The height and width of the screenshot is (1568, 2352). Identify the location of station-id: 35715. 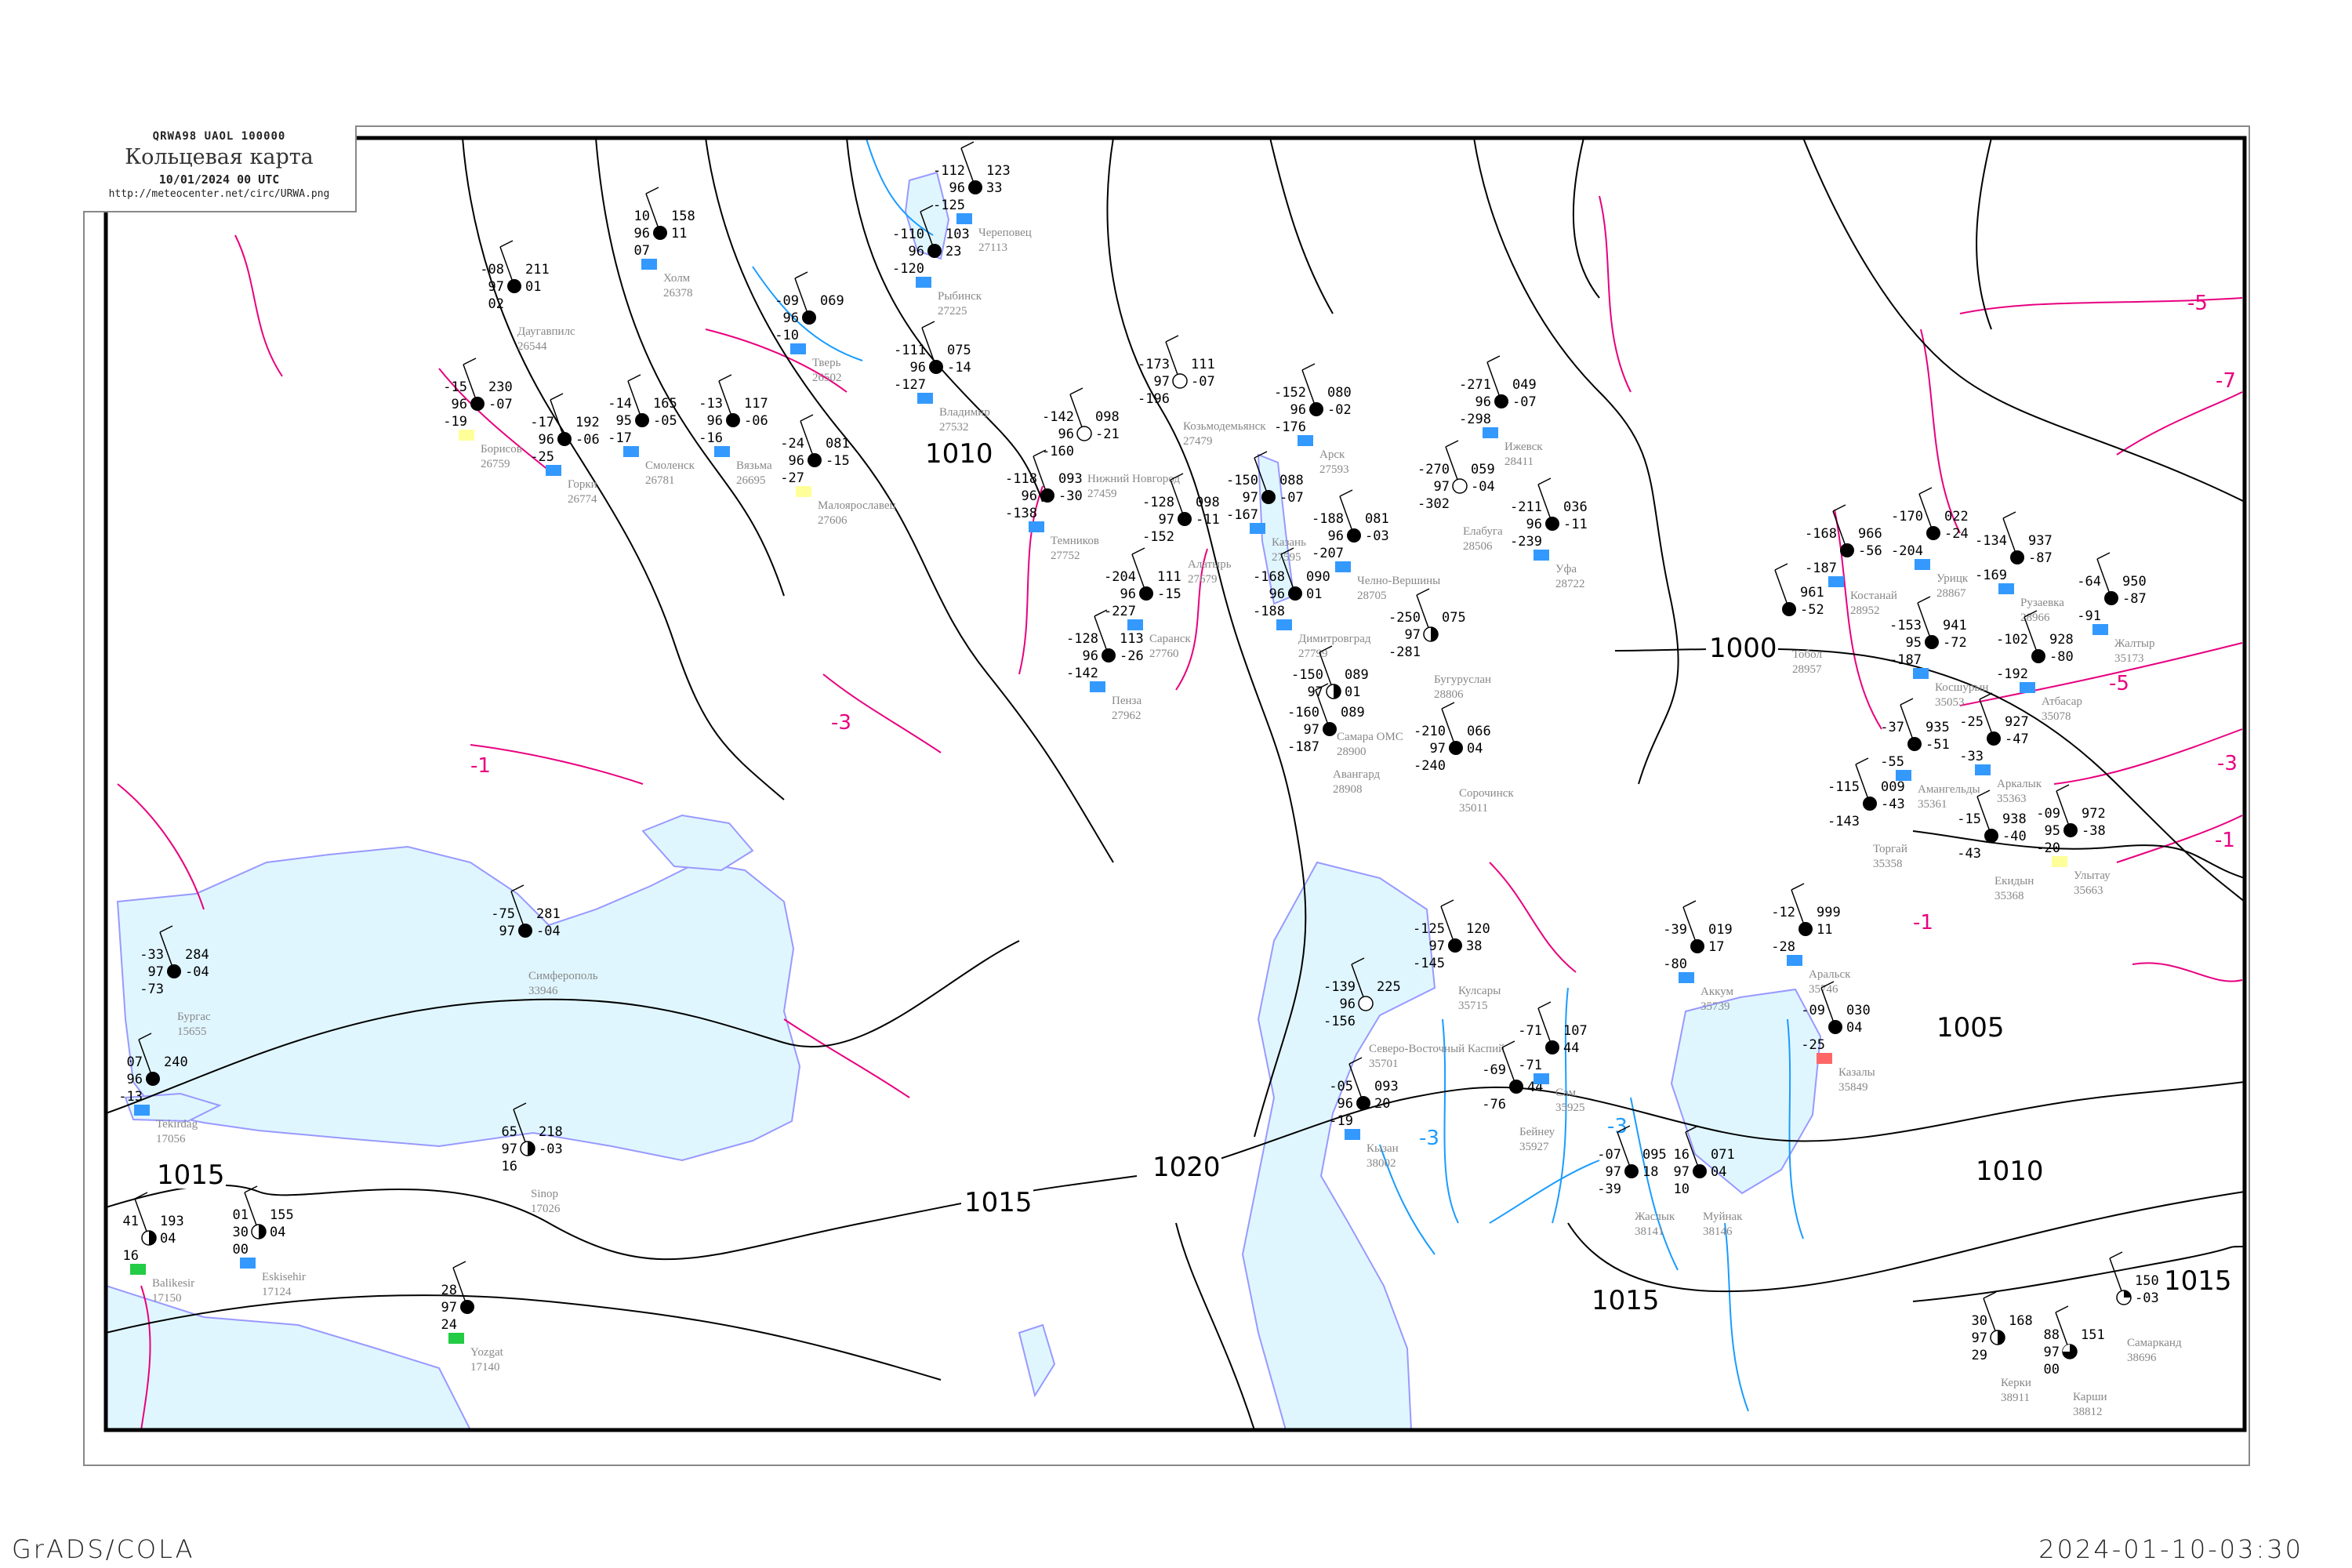
(1473, 1006).